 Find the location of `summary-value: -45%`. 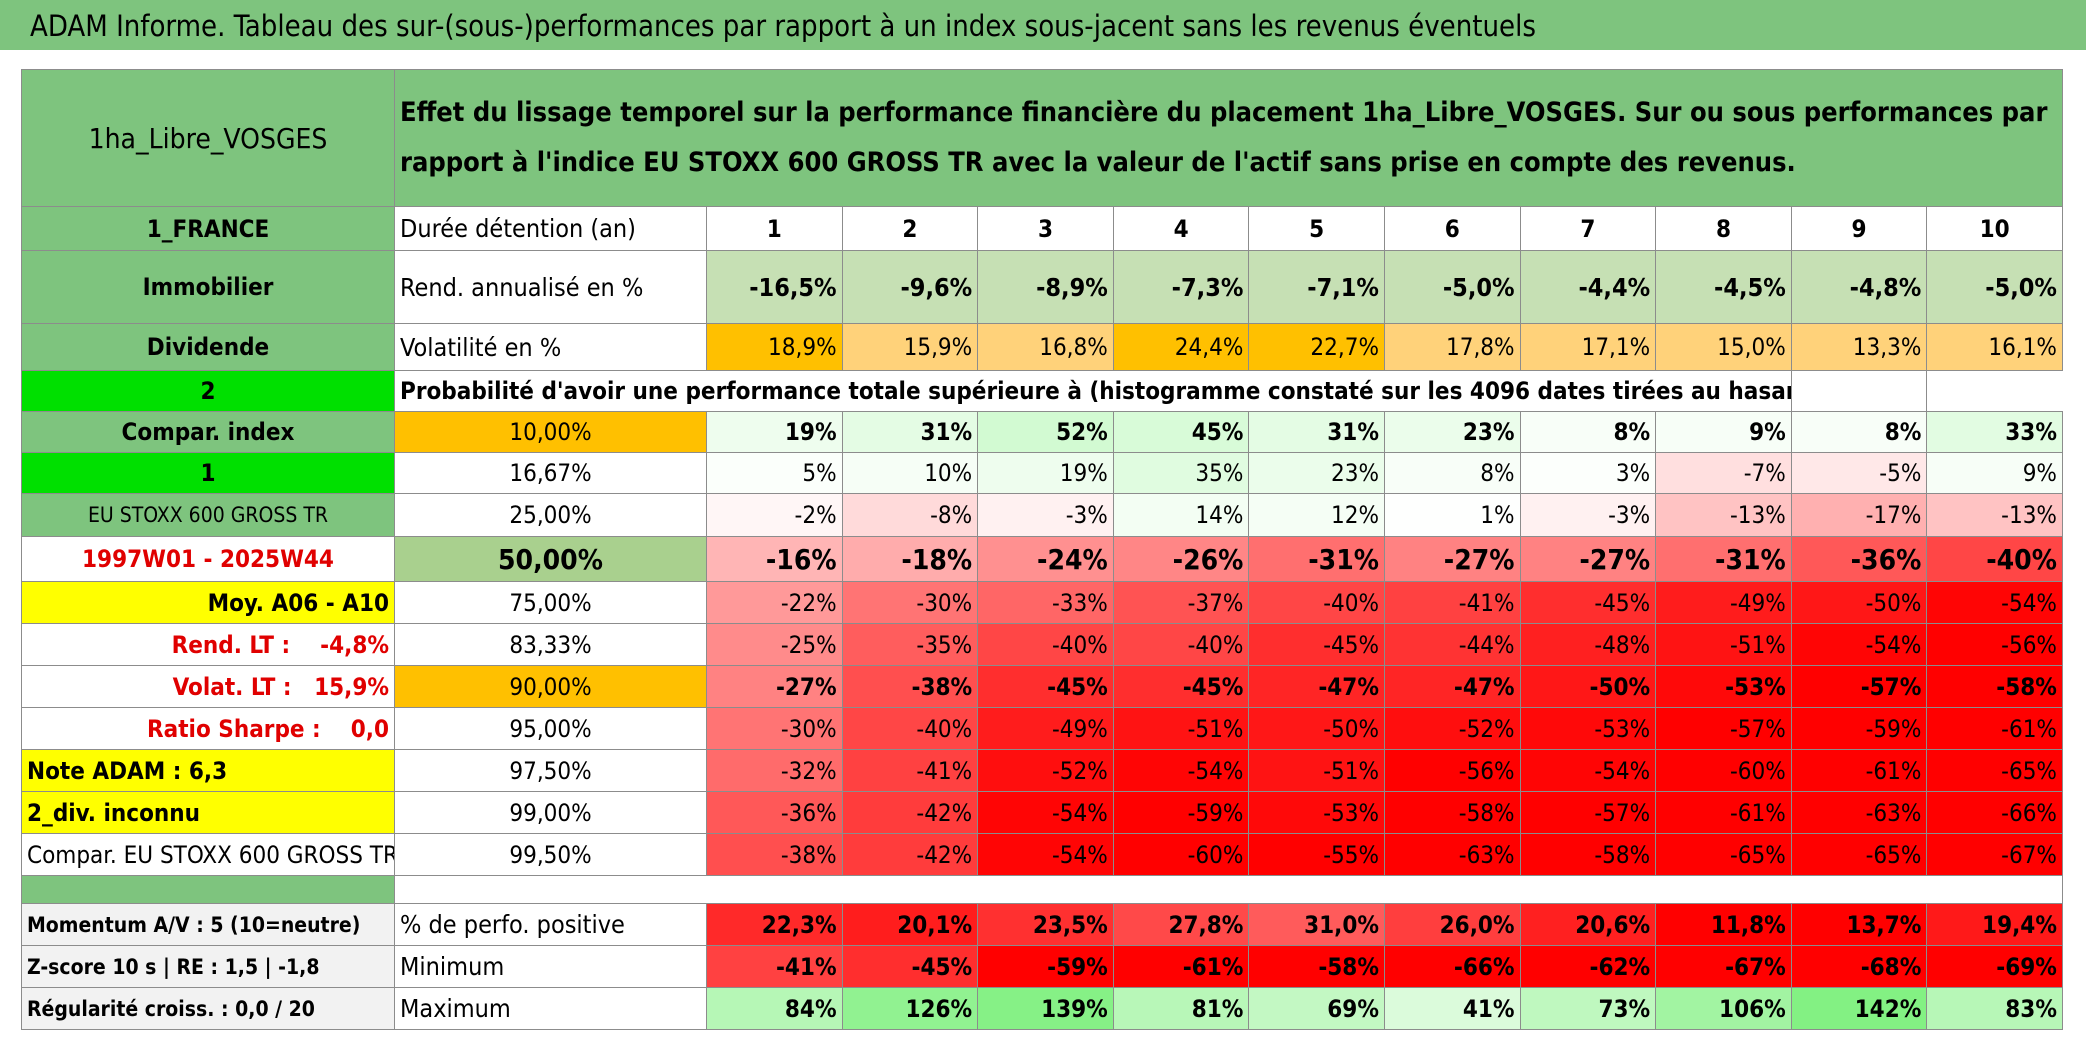

summary-value: -45% is located at coordinates (910, 966).